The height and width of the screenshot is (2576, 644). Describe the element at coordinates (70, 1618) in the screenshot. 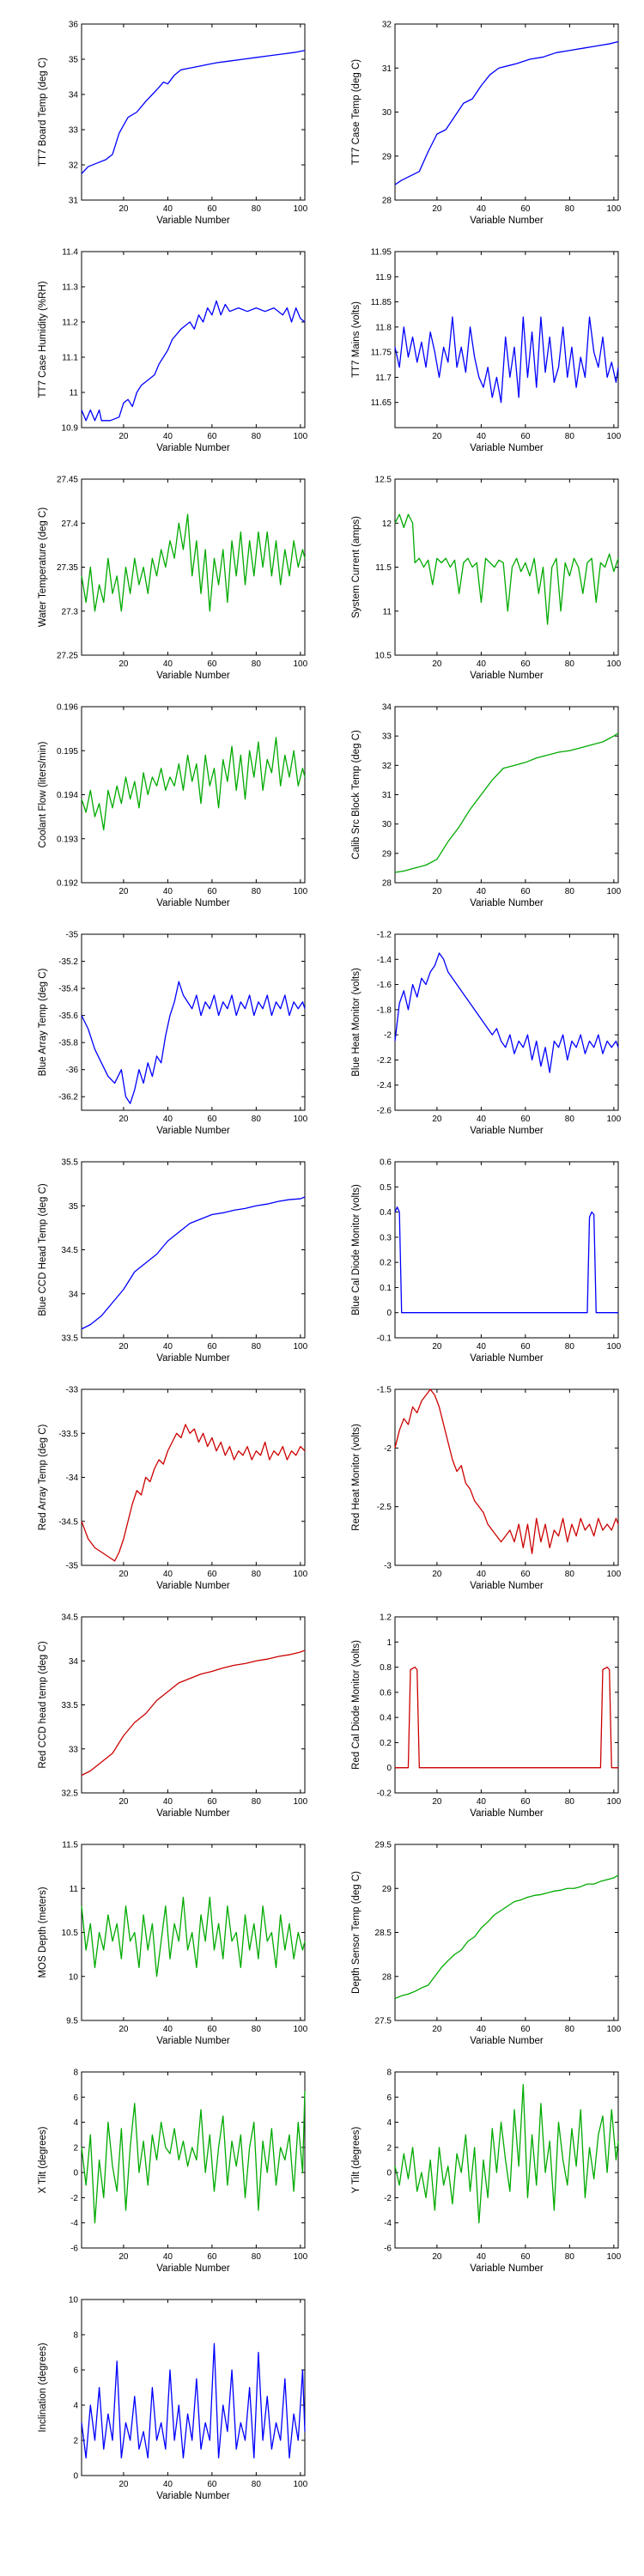

I see `y-tick-label: 34.5` at that location.